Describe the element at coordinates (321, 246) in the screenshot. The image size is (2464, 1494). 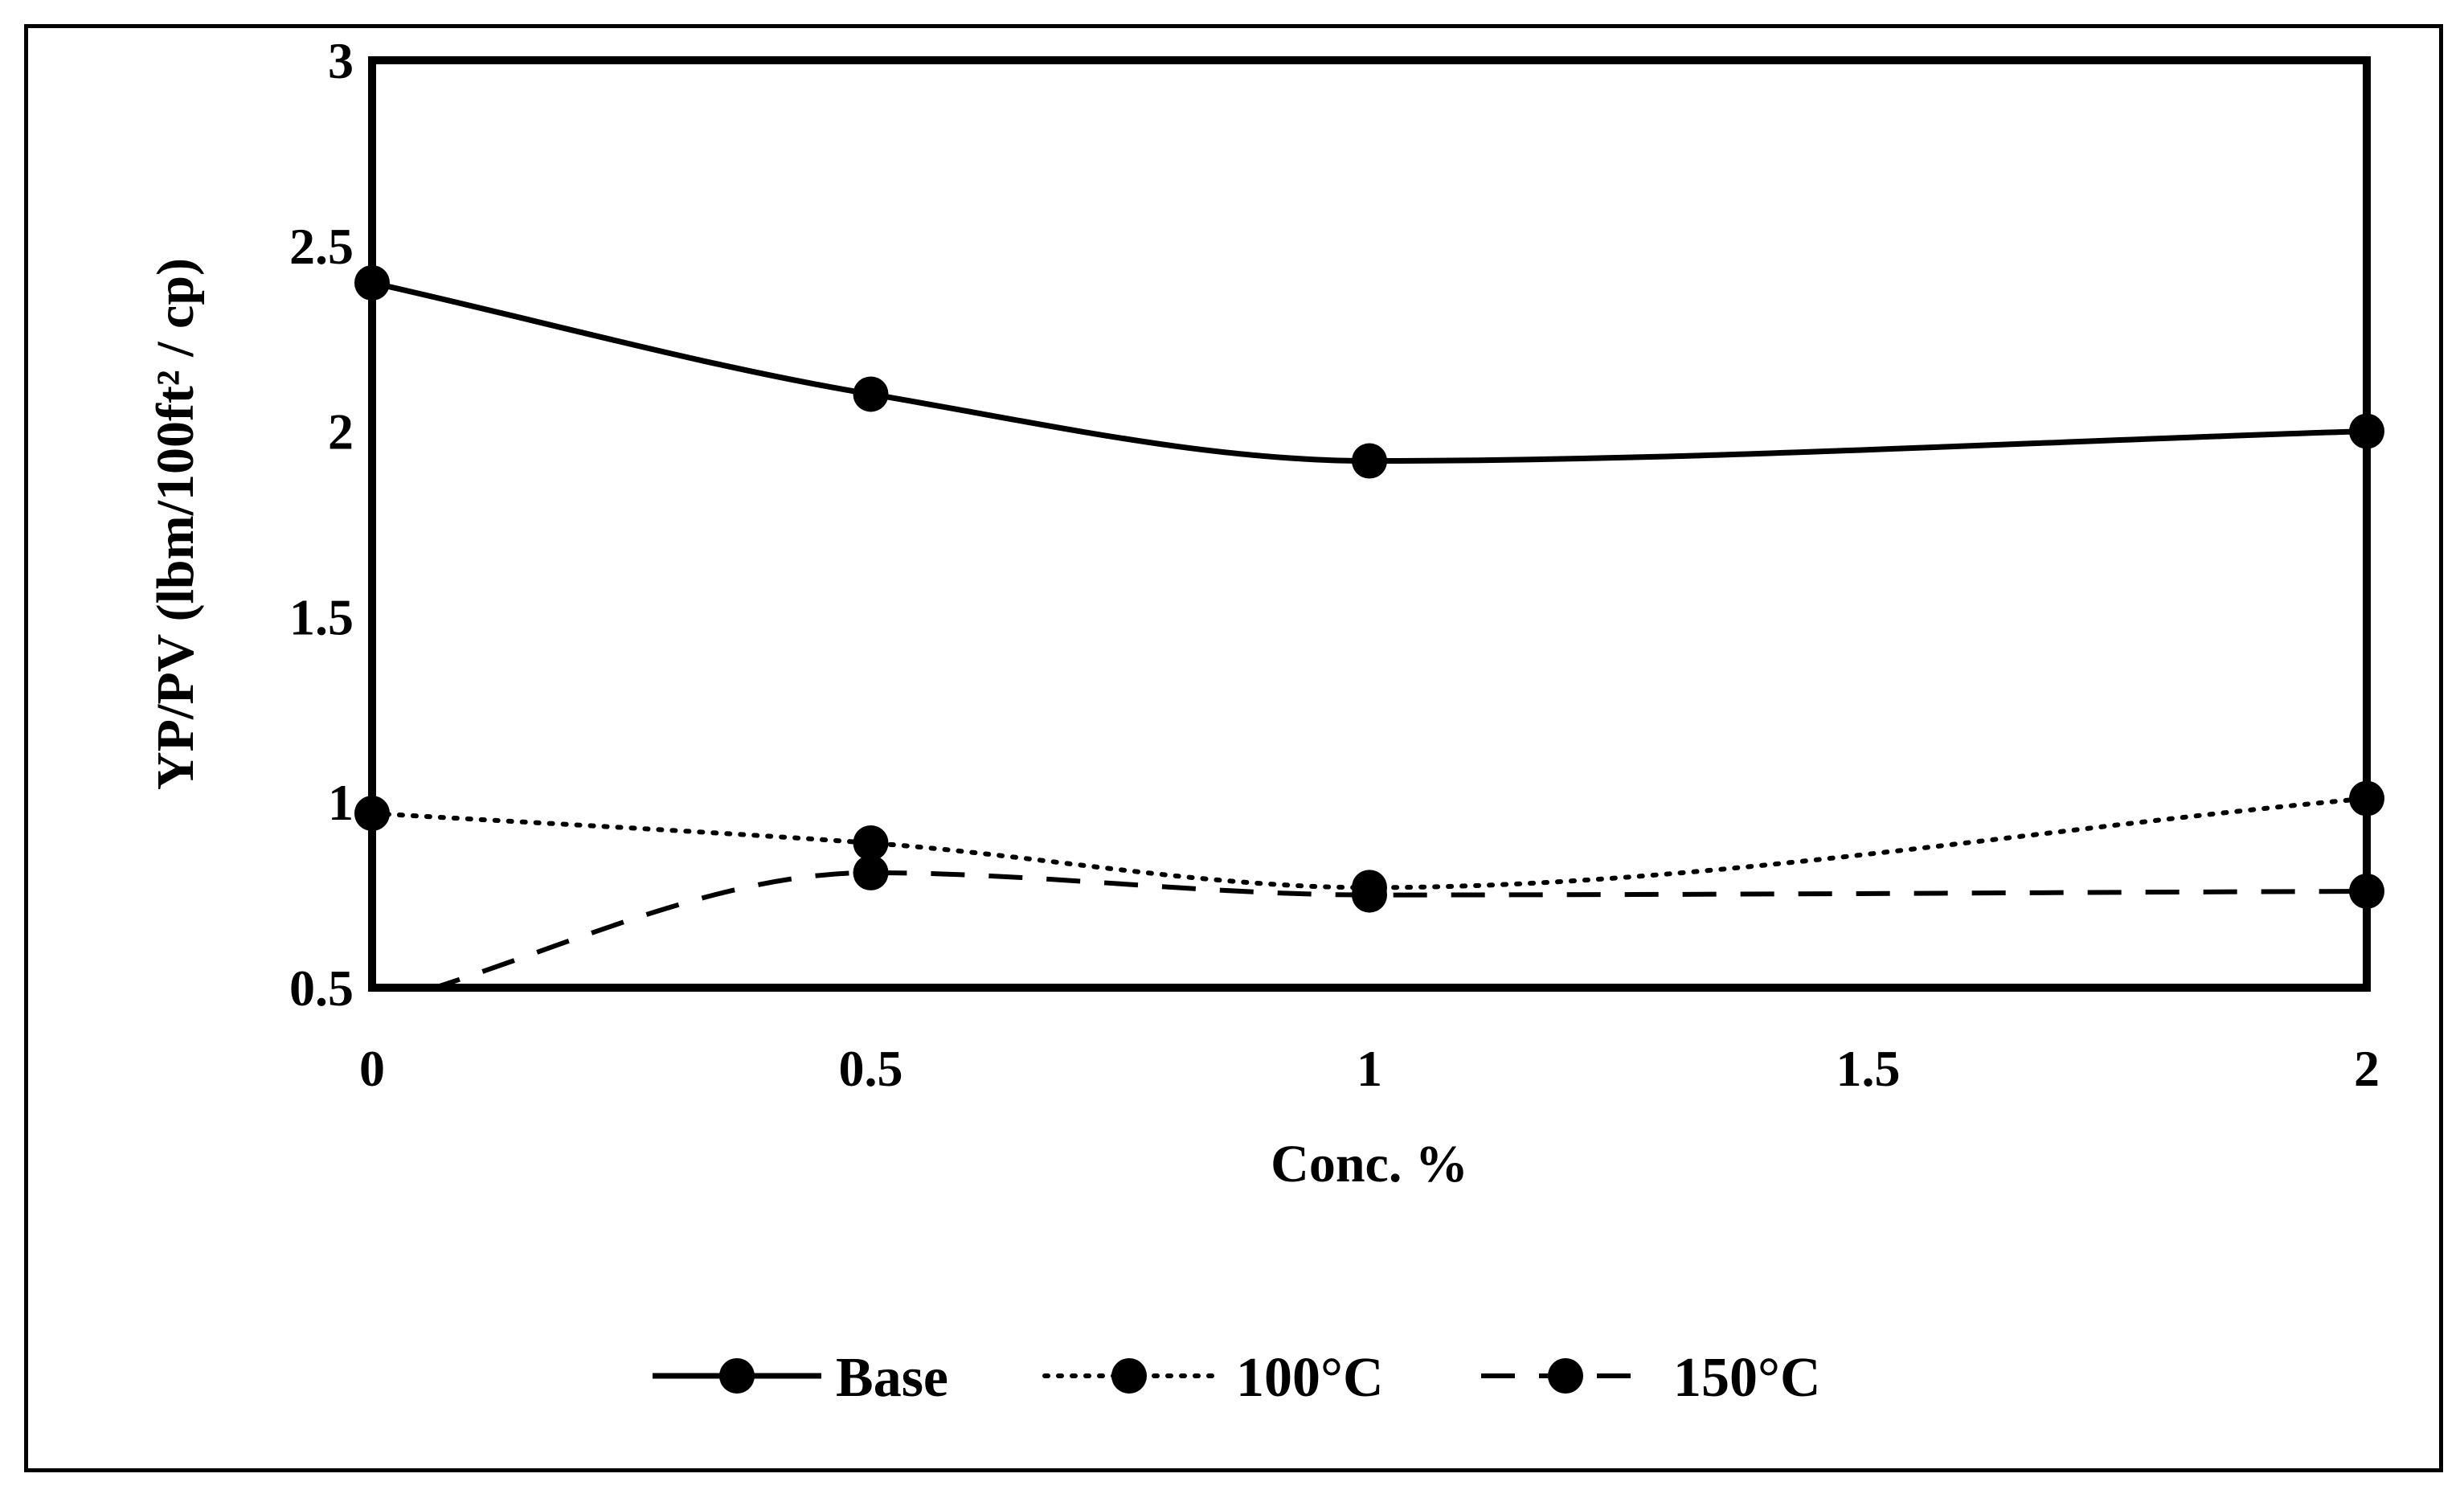
I see `y-tick-label: 2.5` at that location.